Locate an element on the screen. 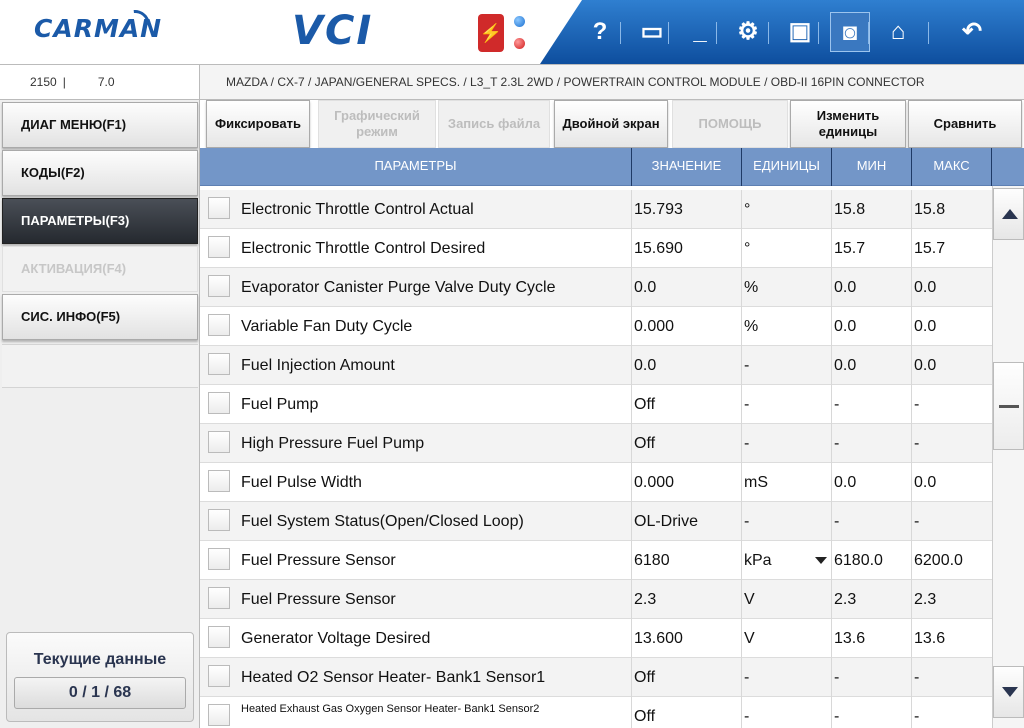  parameter-max-text: 15.7 is located at coordinates (930, 248).